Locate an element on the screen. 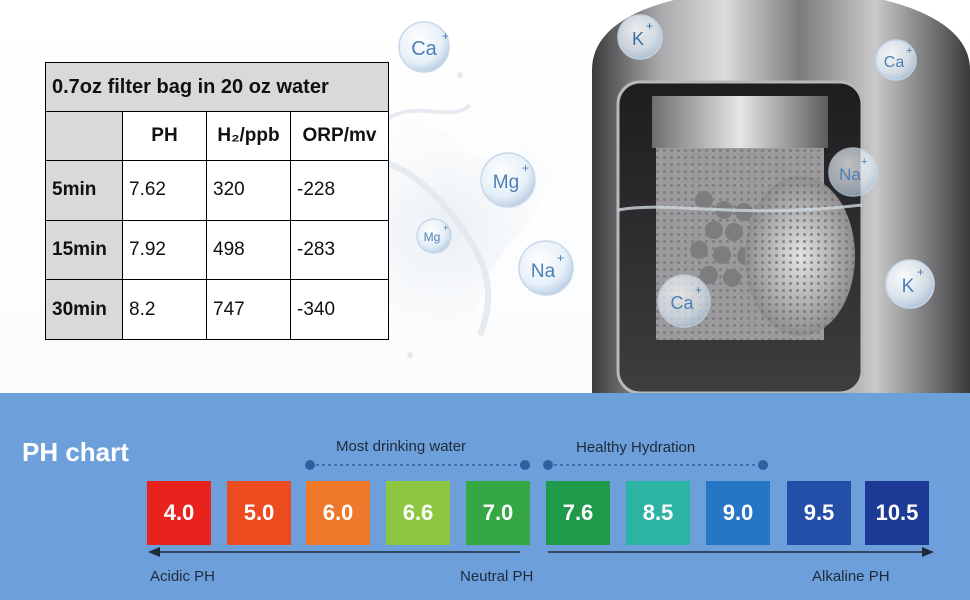  ph-box-7-6: 7.6 is located at coordinates (578, 513).